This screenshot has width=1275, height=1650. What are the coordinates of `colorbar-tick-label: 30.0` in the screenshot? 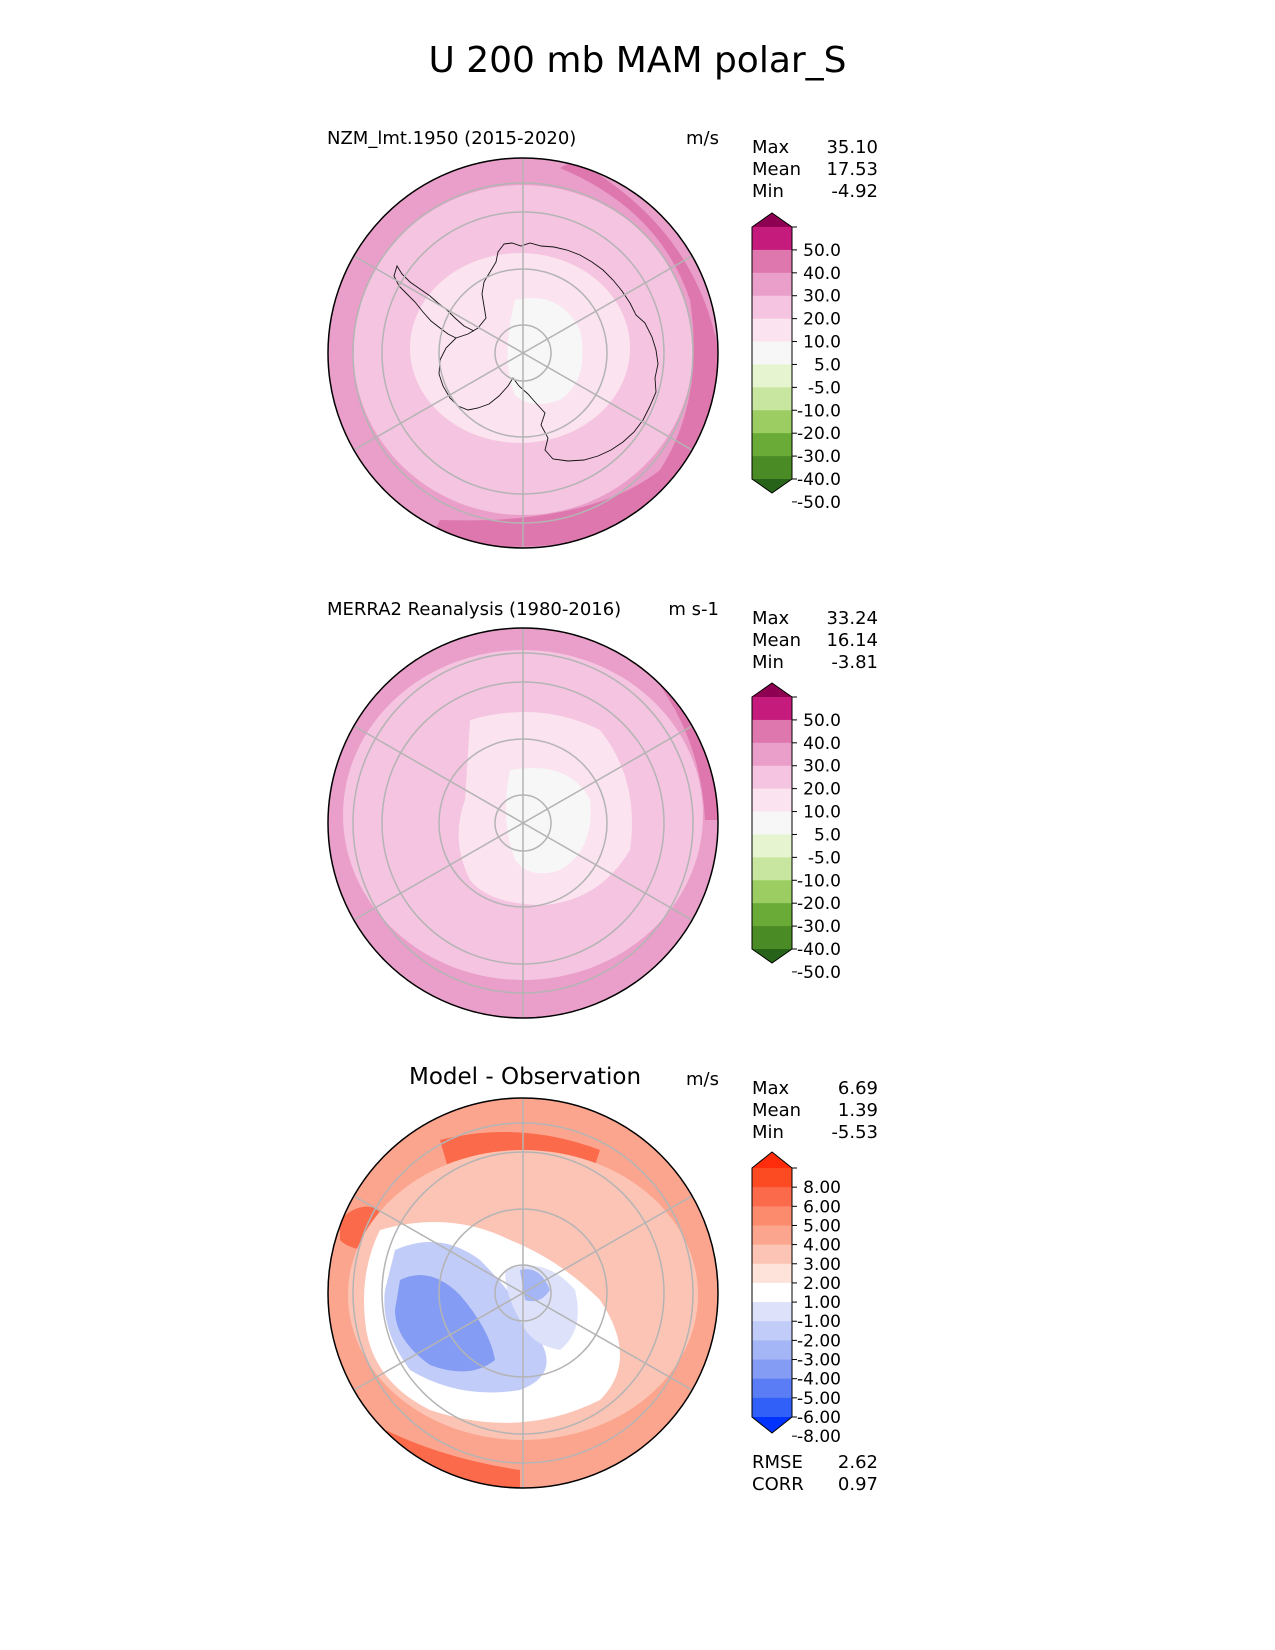 It's located at (822, 767).